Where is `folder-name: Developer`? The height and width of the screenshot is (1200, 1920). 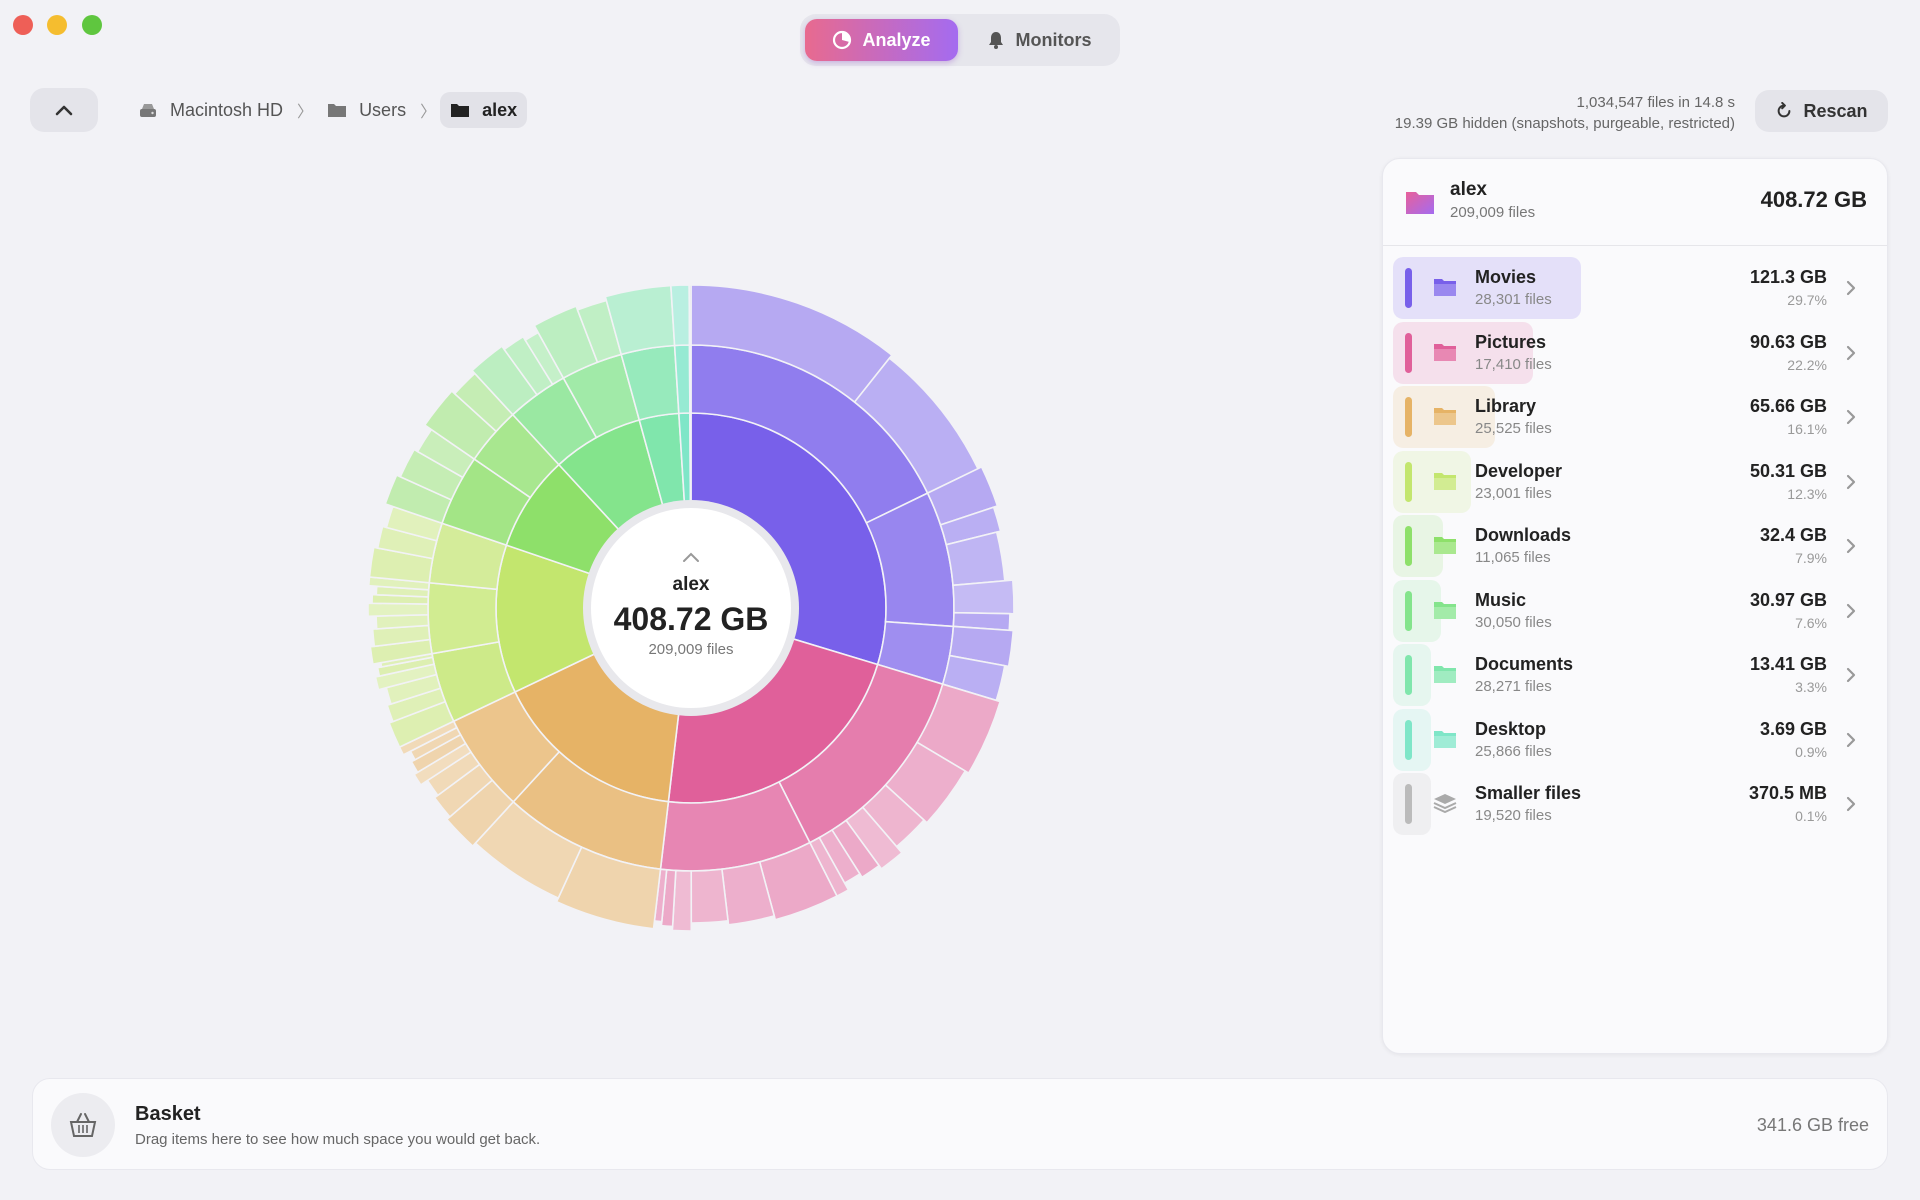
folder-name: Developer is located at coordinates (1519, 470).